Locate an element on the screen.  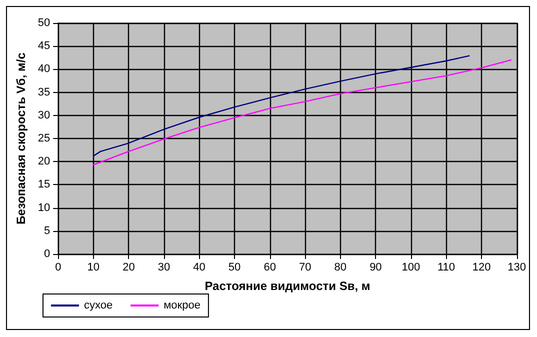
x-tick-label: 80 is located at coordinates (340, 268).